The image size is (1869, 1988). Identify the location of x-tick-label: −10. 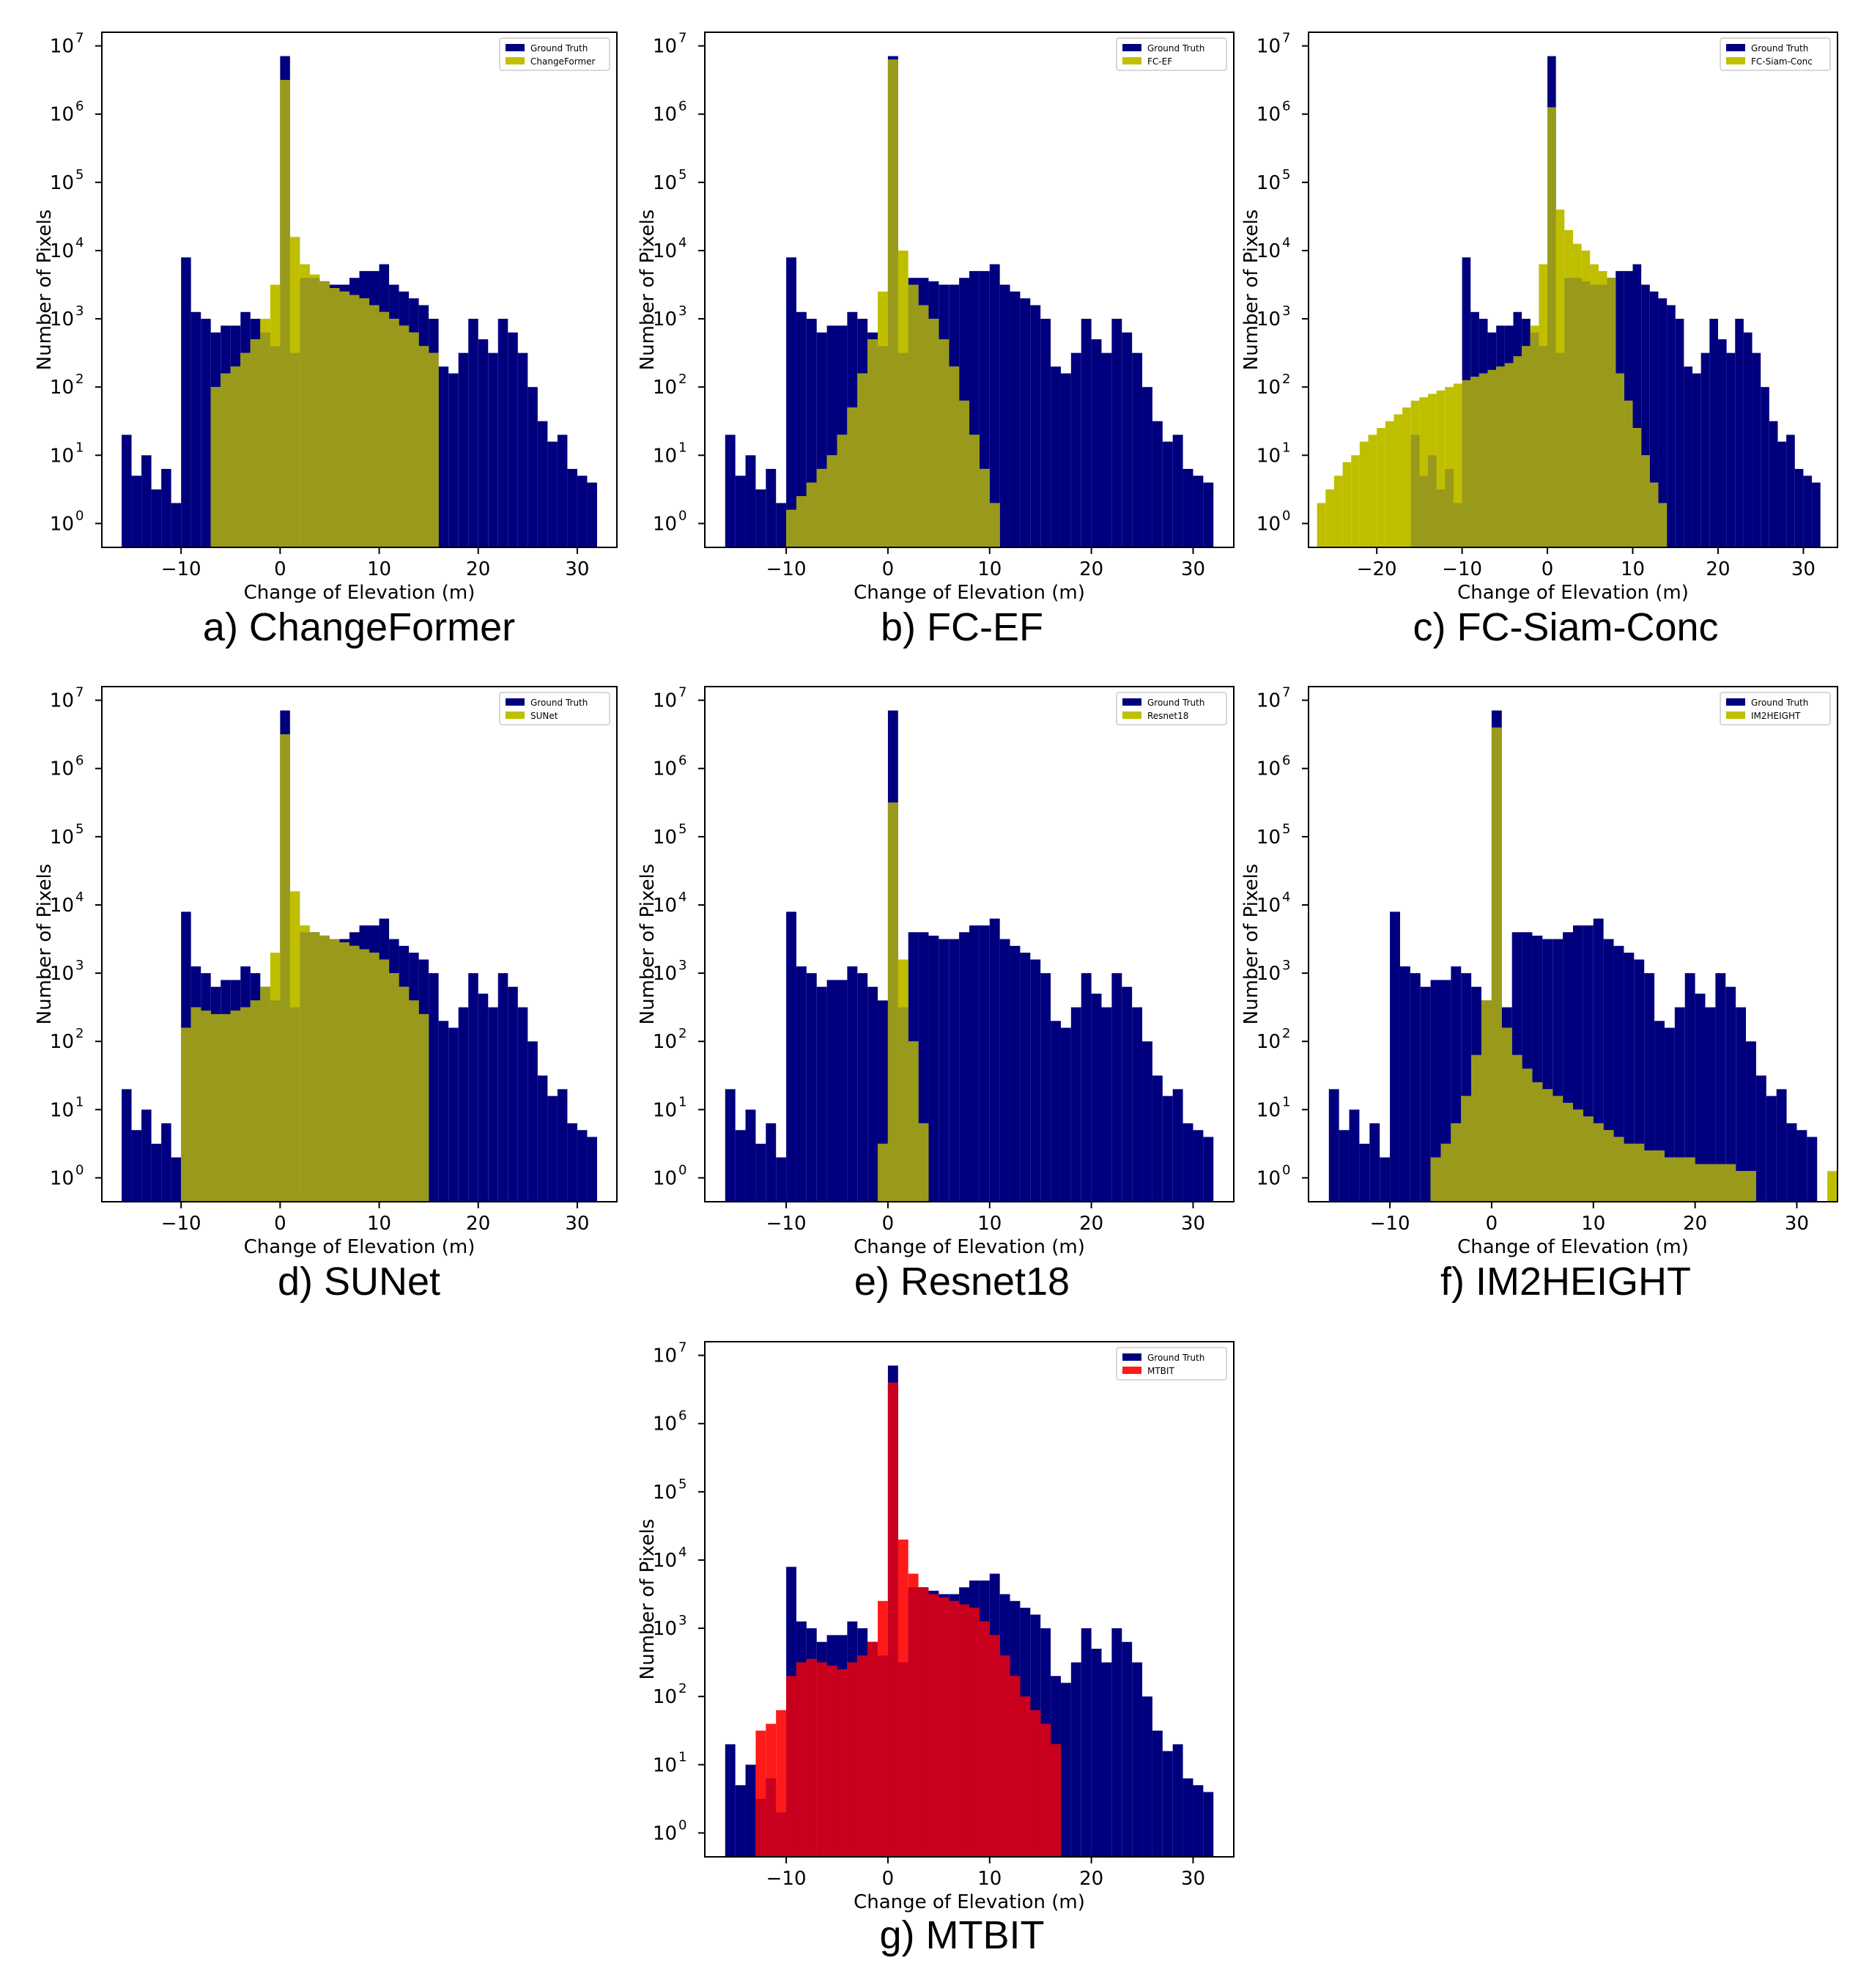
(786, 569).